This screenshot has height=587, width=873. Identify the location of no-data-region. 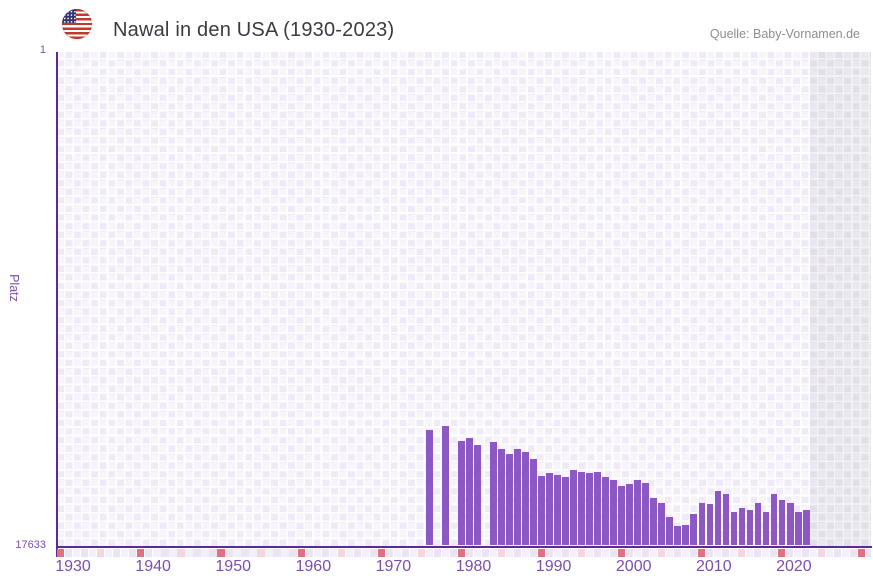
(840, 299).